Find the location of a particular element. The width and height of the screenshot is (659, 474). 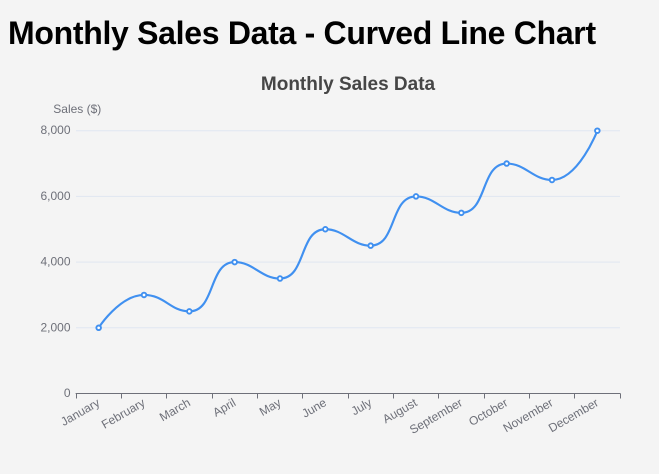

svg-text: May is located at coordinates (270, 406).